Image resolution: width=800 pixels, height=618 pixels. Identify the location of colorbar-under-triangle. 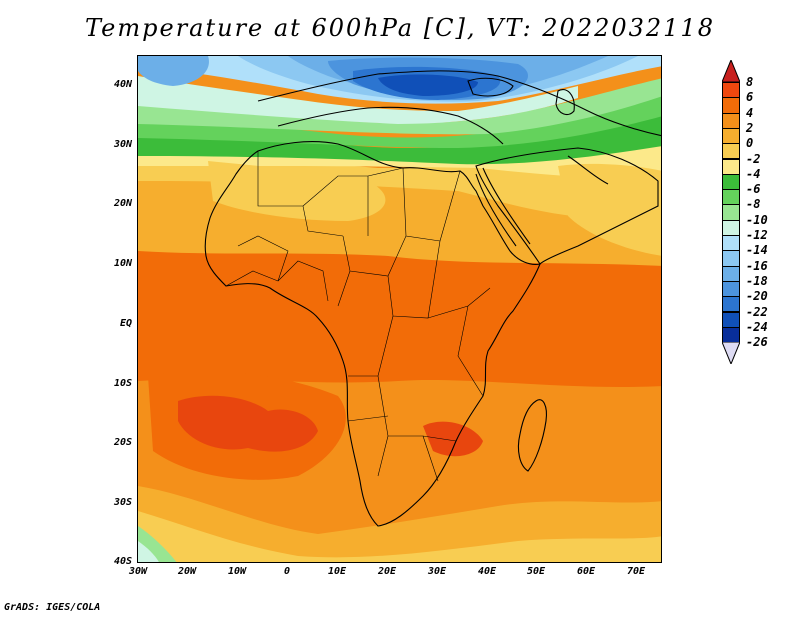
(731, 353).